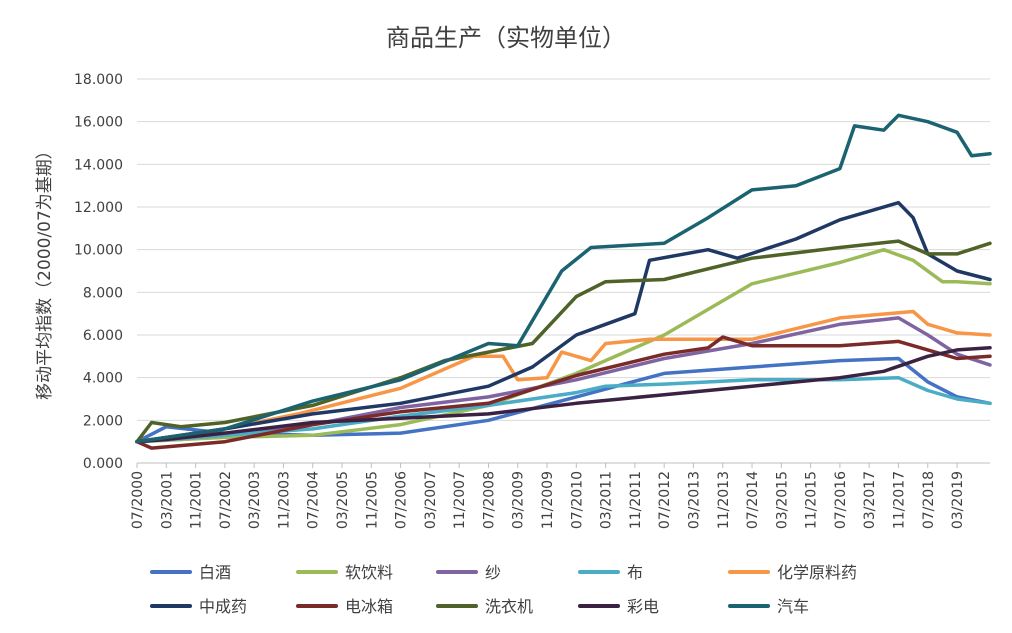  What do you see at coordinates (103, 379) in the screenshot?
I see `y-tick-label: 4.000` at bounding box center [103, 379].